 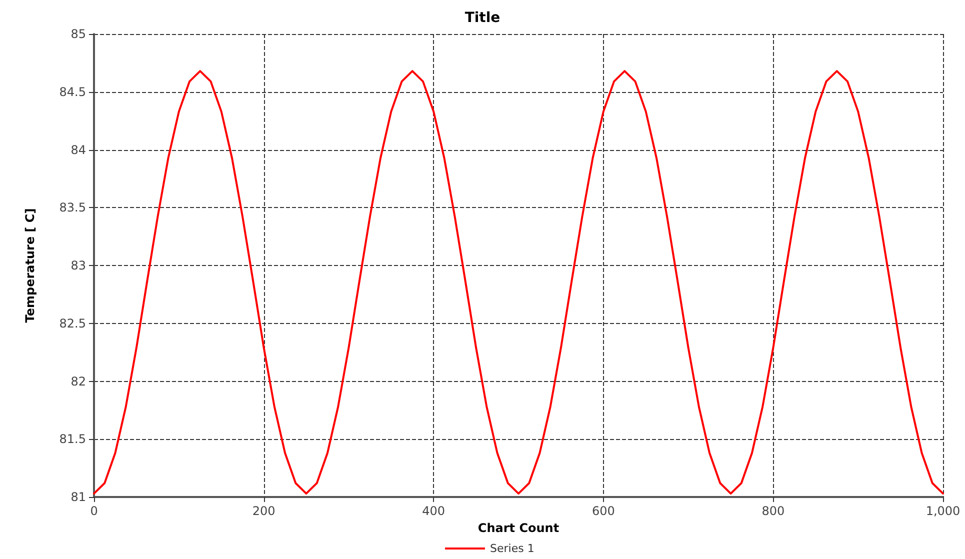 What do you see at coordinates (72, 91) in the screenshot?
I see `y-tick-label: 84.5` at bounding box center [72, 91].